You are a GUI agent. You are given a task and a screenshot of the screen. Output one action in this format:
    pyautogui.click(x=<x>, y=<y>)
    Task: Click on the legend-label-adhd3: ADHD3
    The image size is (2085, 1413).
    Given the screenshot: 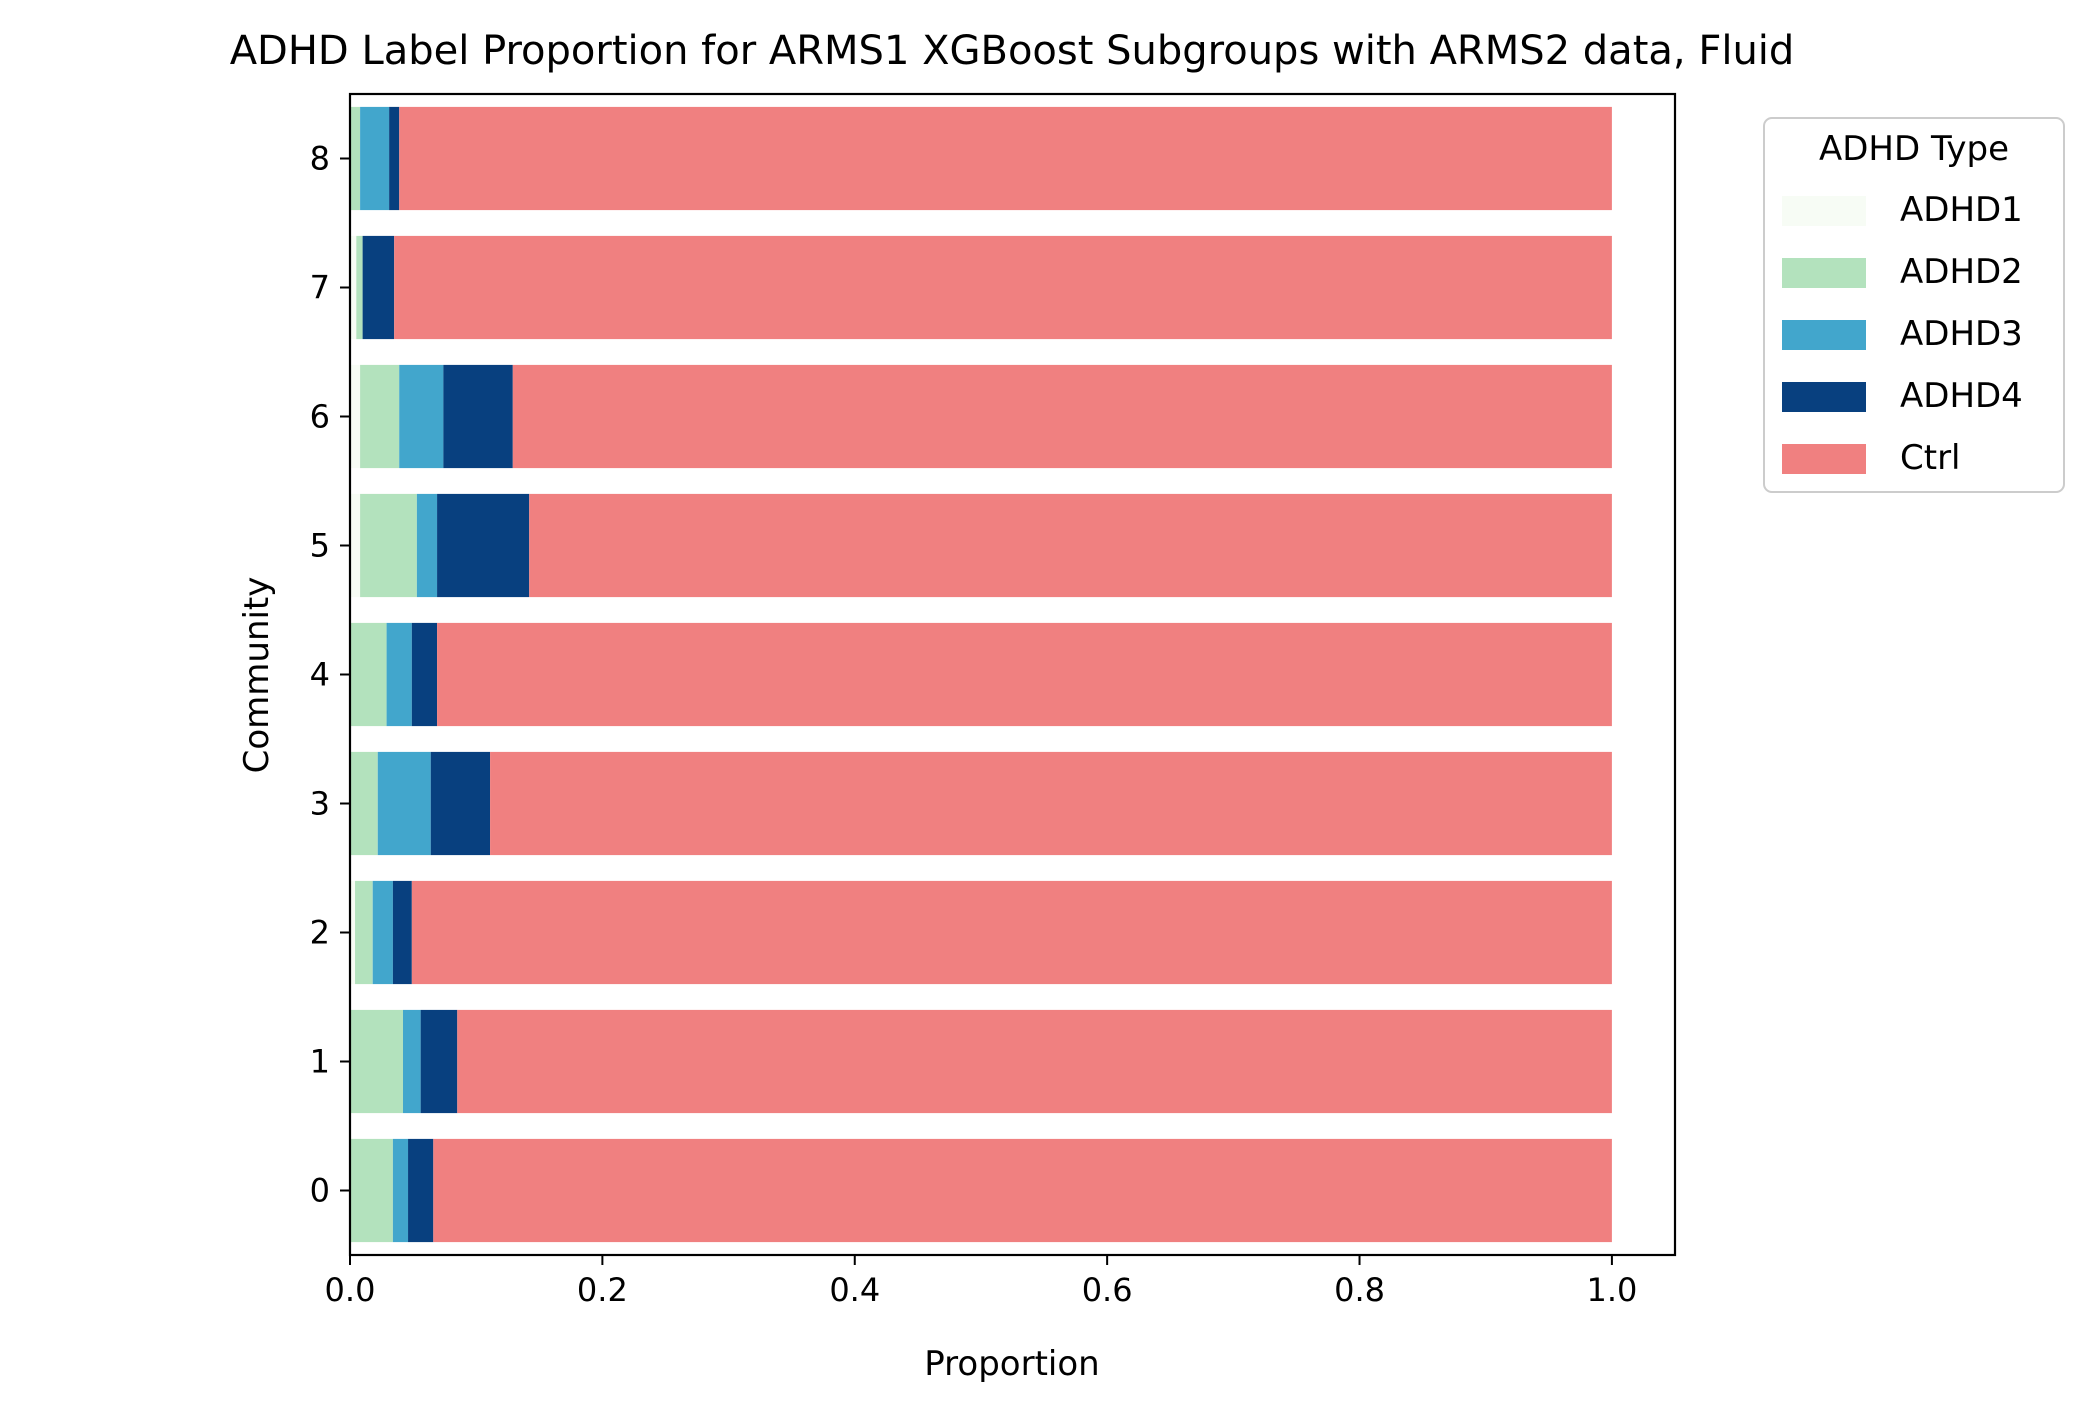 What is the action you would take?
    pyautogui.click(x=1961, y=334)
    